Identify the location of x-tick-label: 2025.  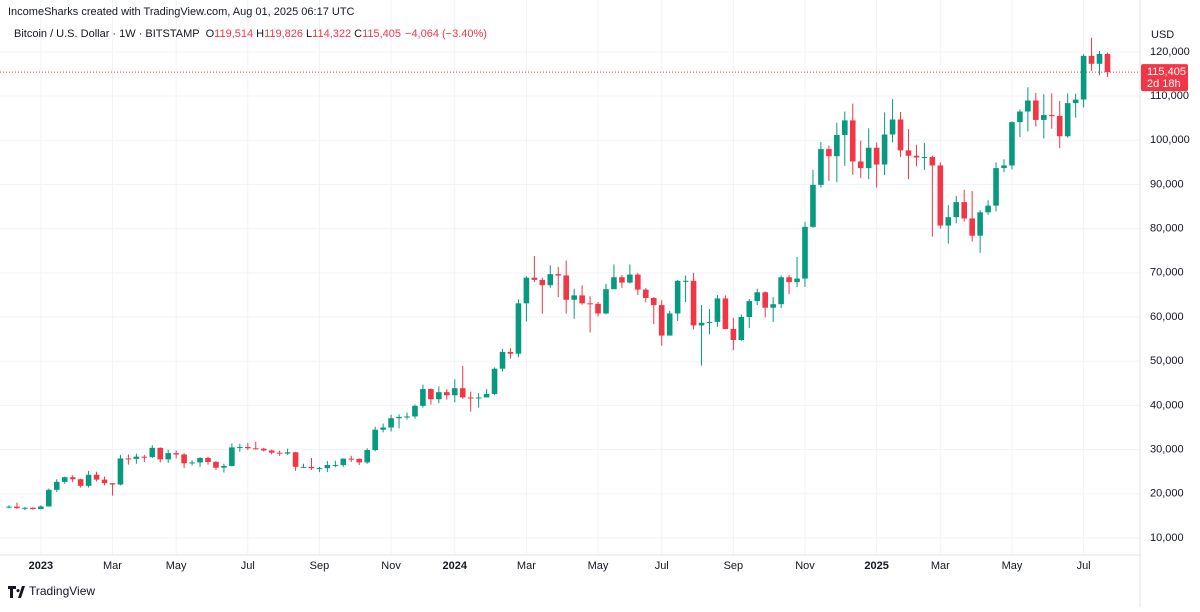
(876, 566).